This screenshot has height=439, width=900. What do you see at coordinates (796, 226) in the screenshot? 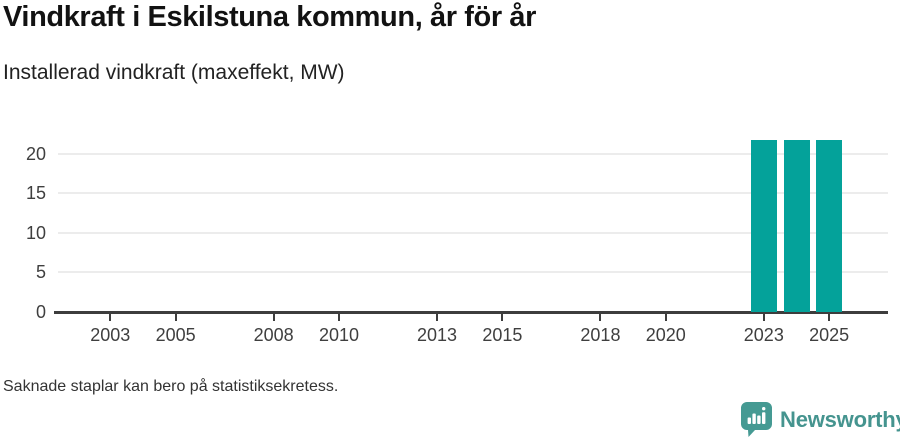
I see `bar-2024` at bounding box center [796, 226].